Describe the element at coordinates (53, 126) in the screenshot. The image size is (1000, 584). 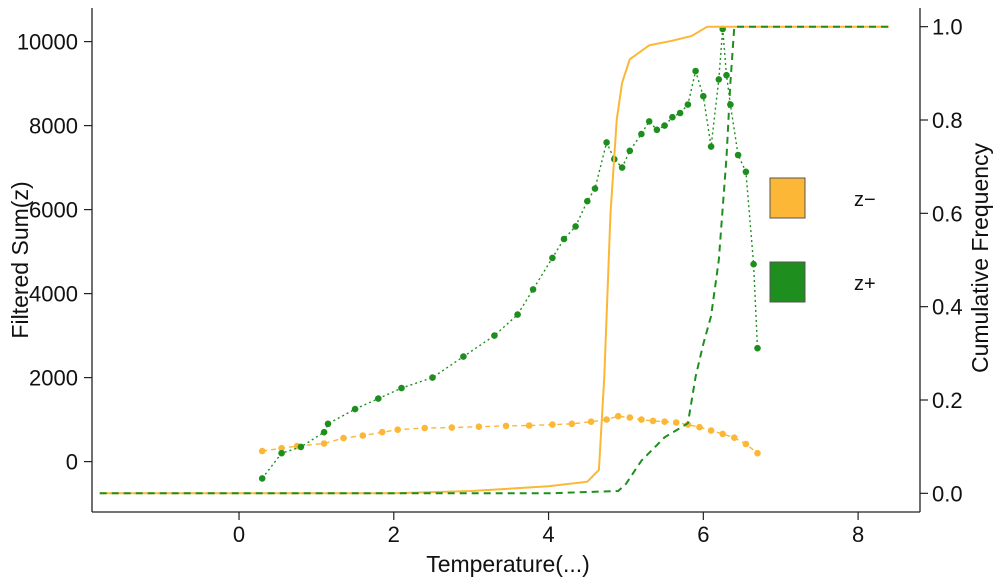
I see `y-left-tick-label: 8000` at that location.